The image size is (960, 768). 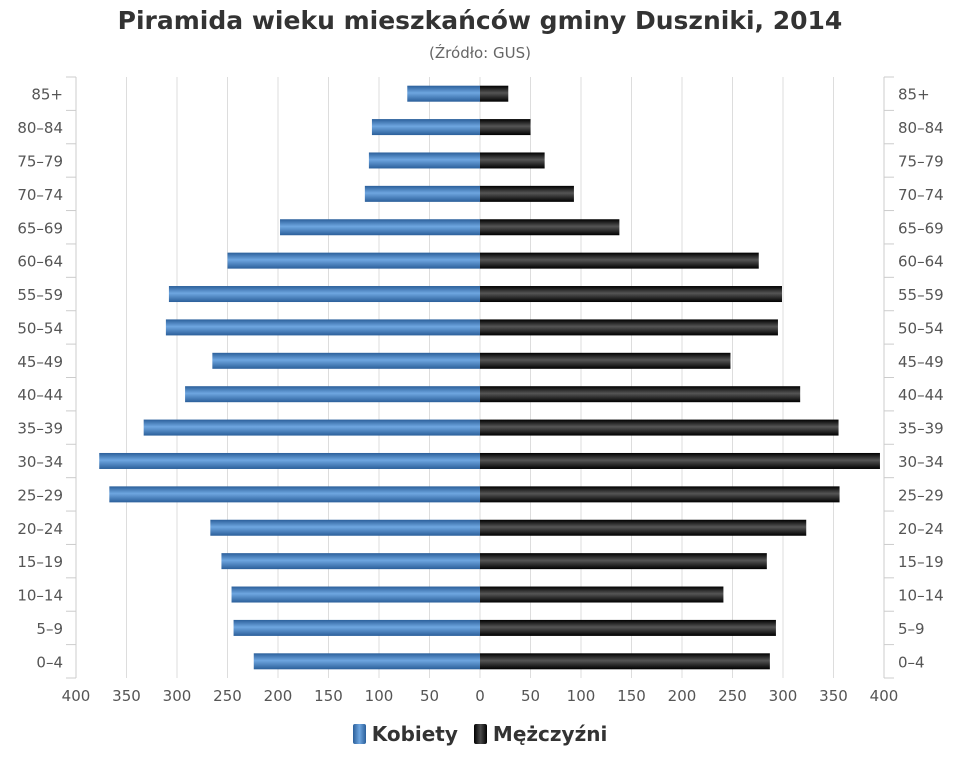 What do you see at coordinates (40, 596) in the screenshot?
I see `category-label-left: 10–14` at bounding box center [40, 596].